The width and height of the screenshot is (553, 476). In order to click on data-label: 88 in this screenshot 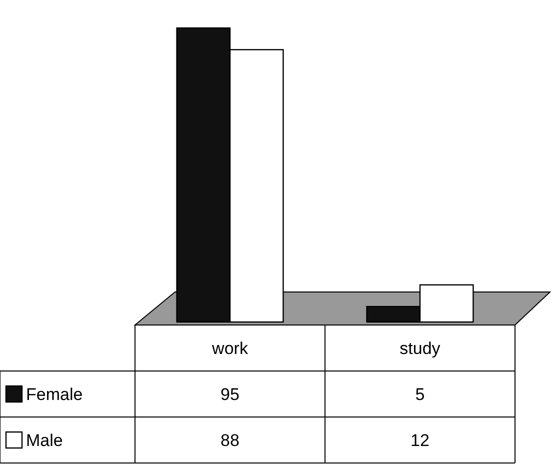, I will do `click(230, 440)`.